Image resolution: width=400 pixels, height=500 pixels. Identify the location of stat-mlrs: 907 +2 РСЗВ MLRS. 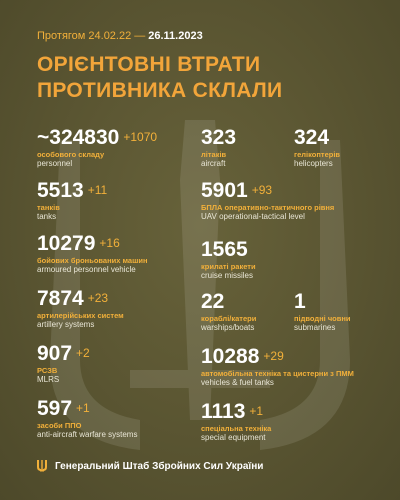
(63, 364).